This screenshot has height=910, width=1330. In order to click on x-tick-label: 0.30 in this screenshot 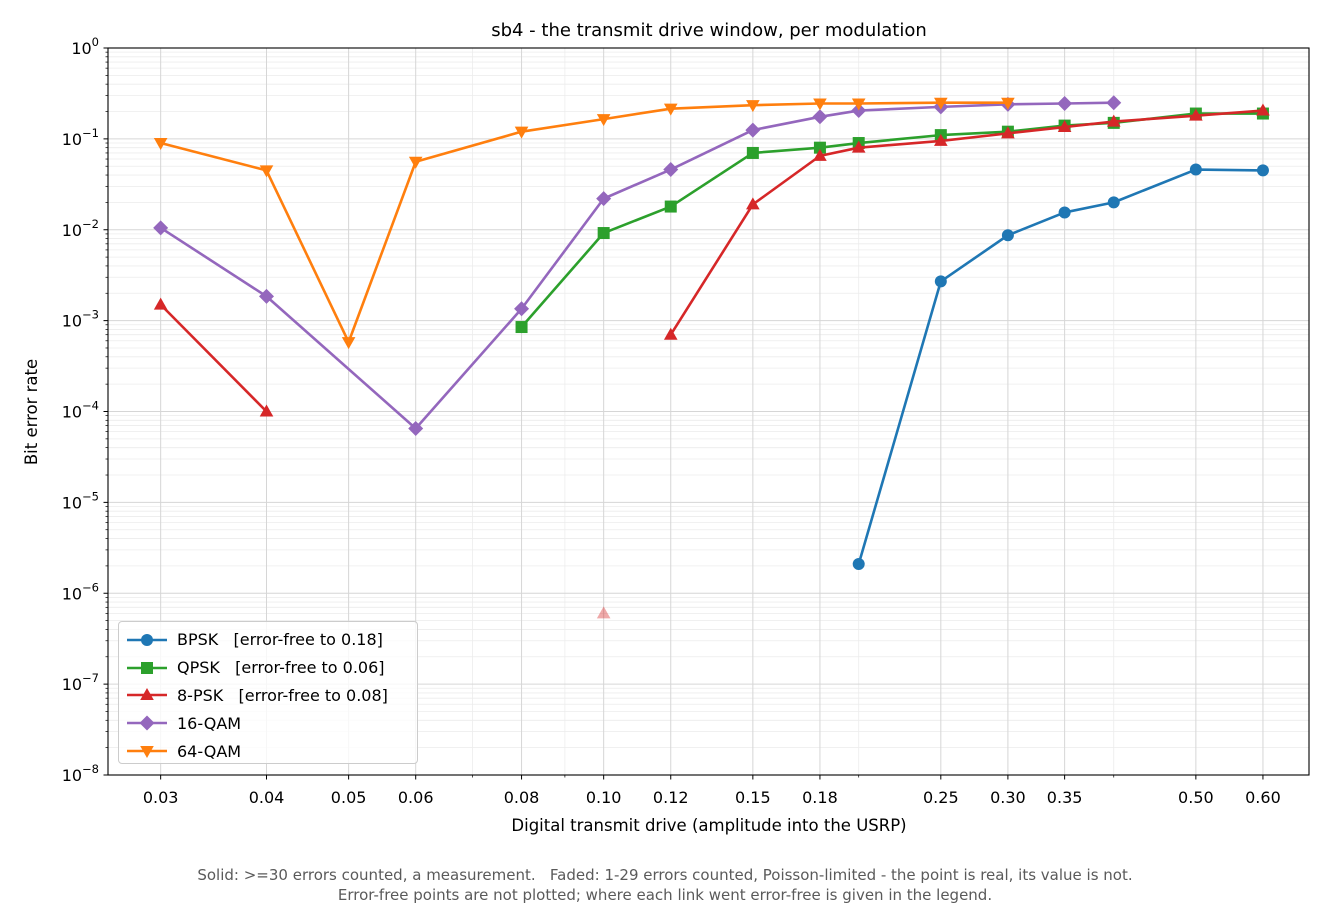, I will do `click(1008, 797)`.